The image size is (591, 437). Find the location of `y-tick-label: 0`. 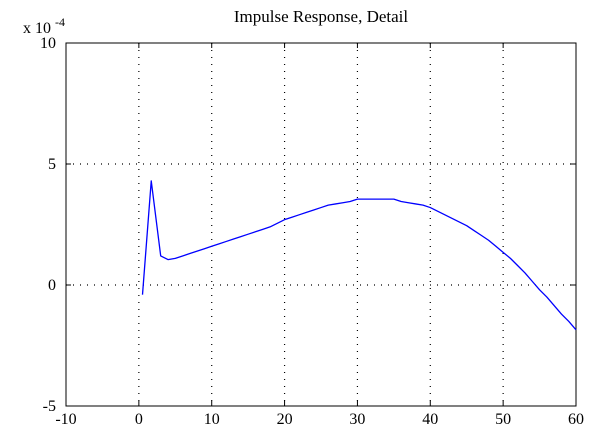

y-tick-label: 0 is located at coordinates (52, 285).